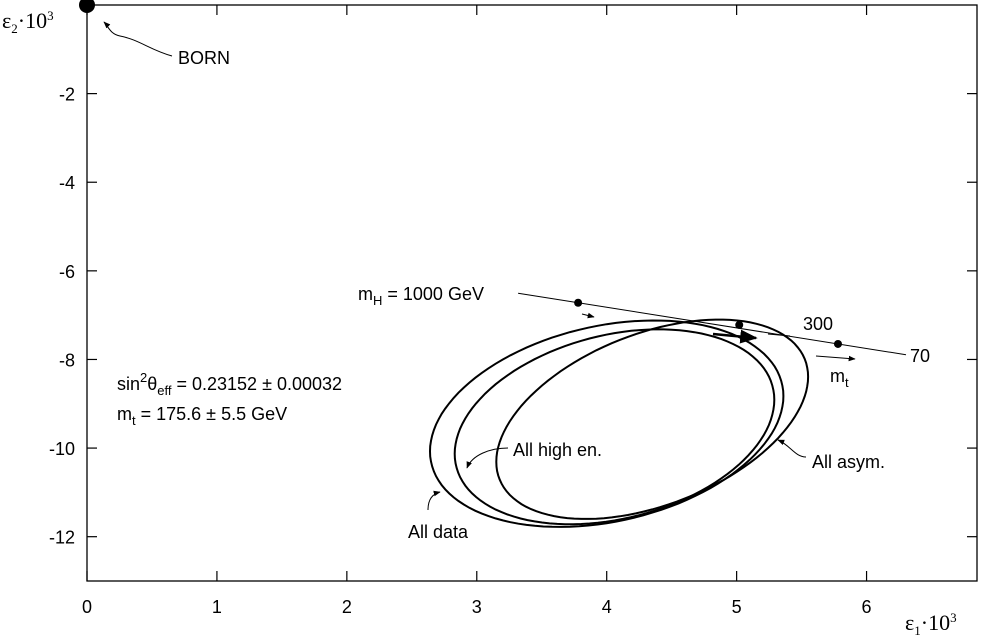 The image size is (981, 640). What do you see at coordinates (953, 617) in the screenshot?
I see `x-axis-label-part: 3` at bounding box center [953, 617].